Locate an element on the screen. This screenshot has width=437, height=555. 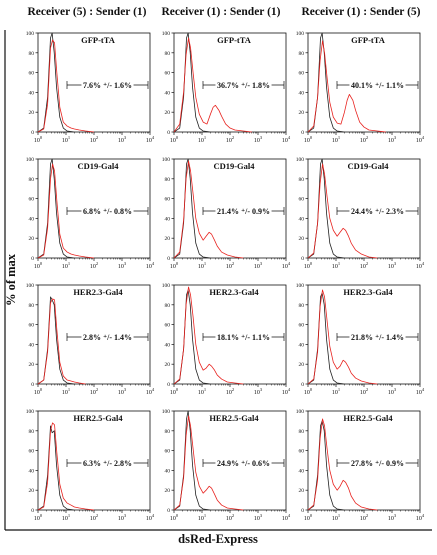
gate-percentage-label: 18.1% ⁺/- 1.1% is located at coordinates (243, 337).